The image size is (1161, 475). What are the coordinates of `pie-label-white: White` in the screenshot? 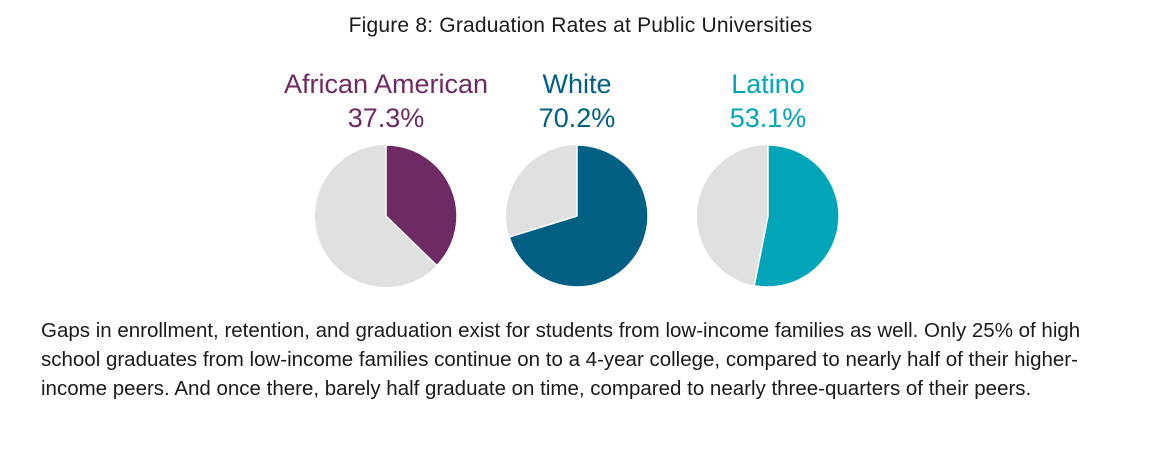 It's located at (577, 84).